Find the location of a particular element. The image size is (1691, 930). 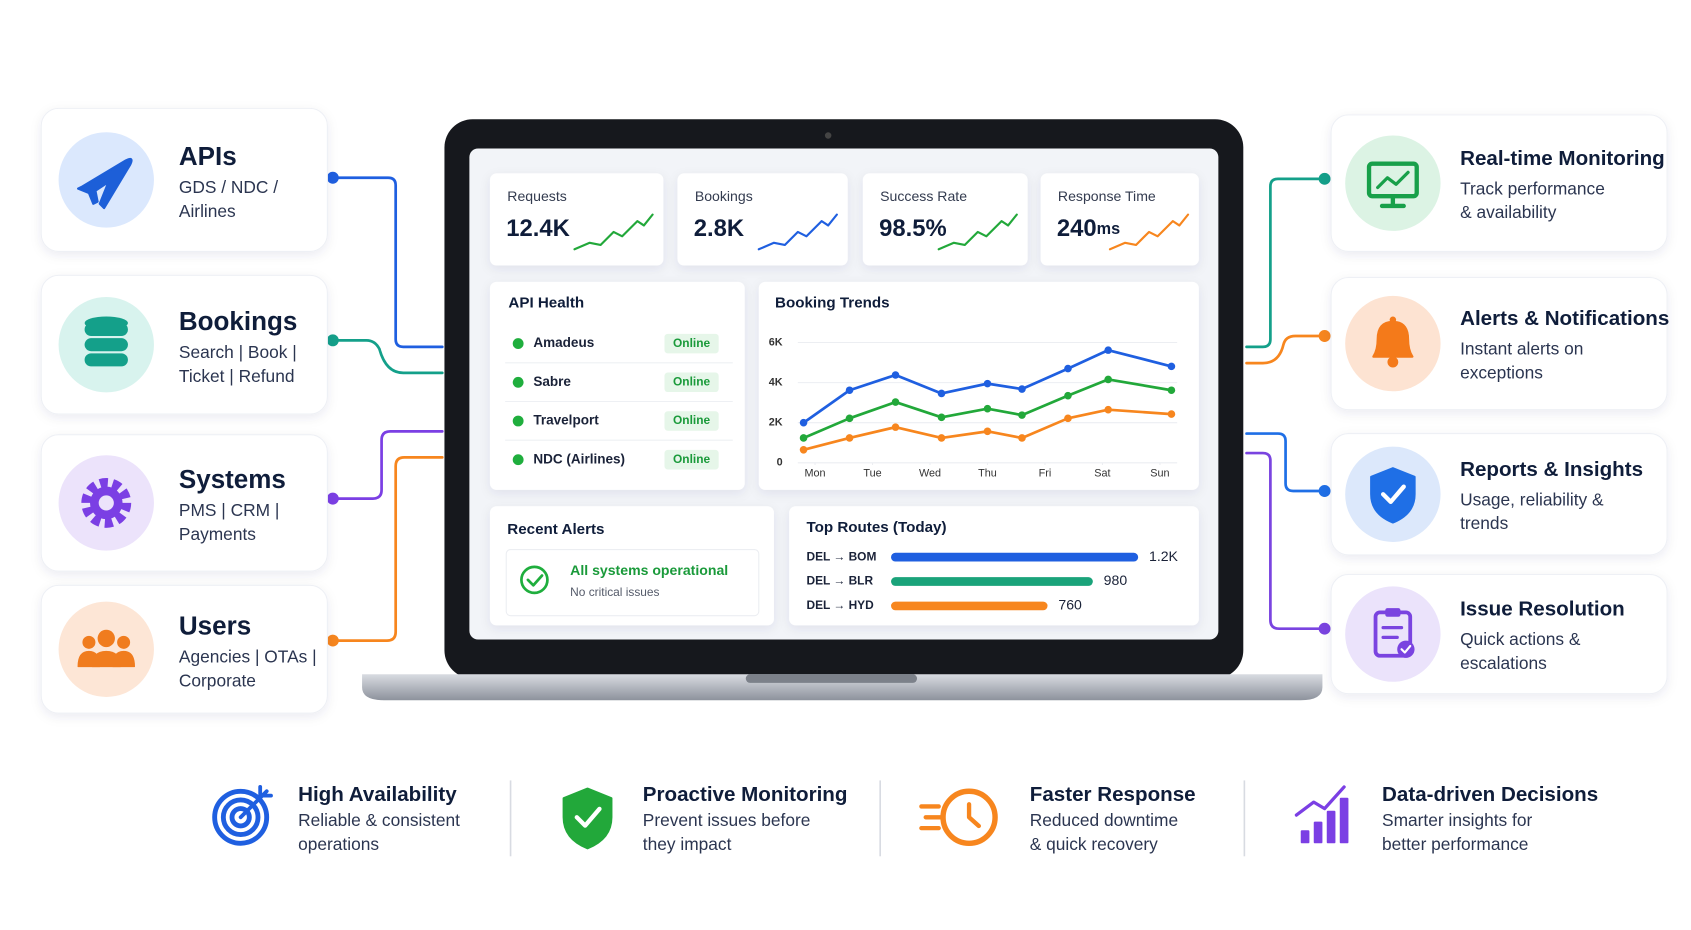

x-tick-label: Wed is located at coordinates (930, 474).